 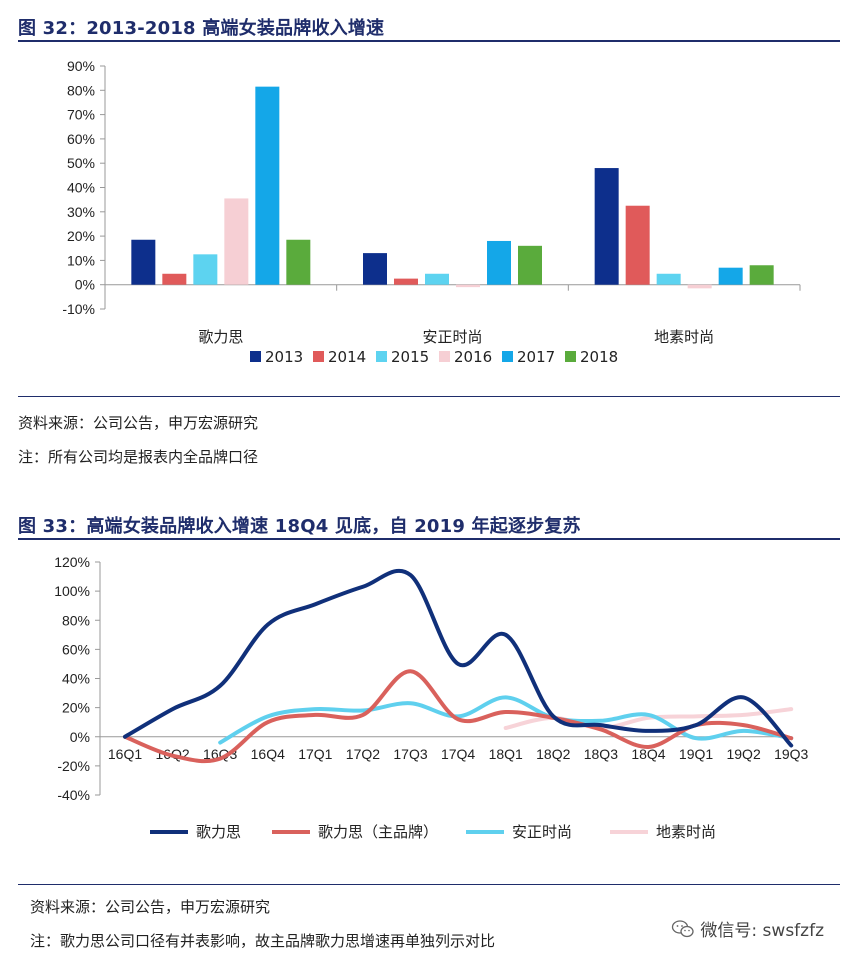 What do you see at coordinates (743, 754) in the screenshot?
I see `x-tick-label: 19Q2` at bounding box center [743, 754].